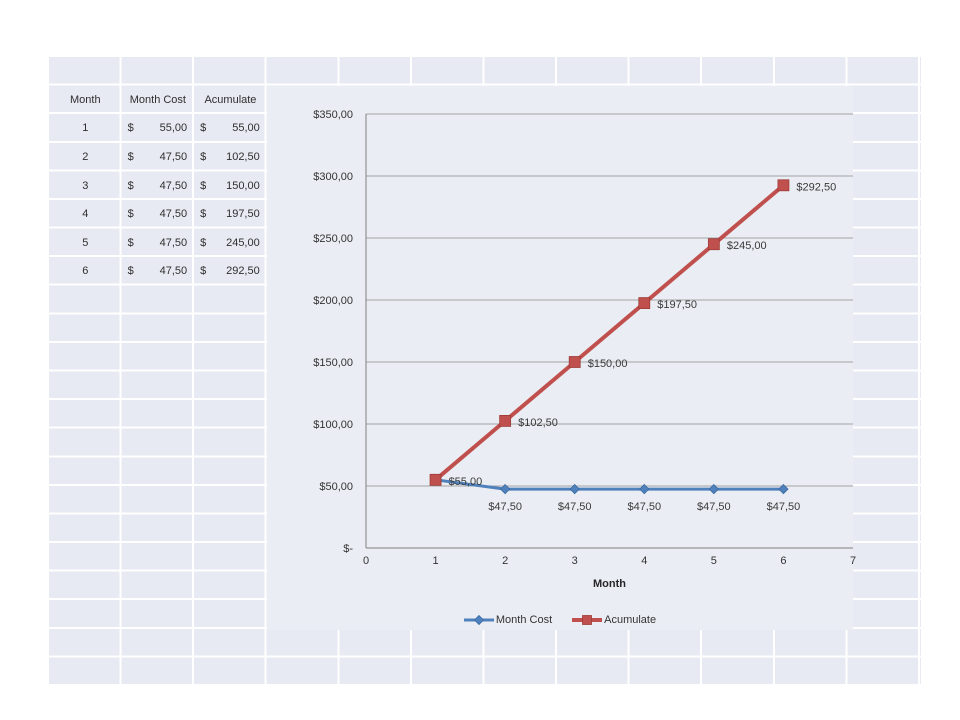 Image resolution: width=960 pixels, height=720 pixels. Describe the element at coordinates (243, 271) in the screenshot. I see `acumulate-value: 292,50` at that location.